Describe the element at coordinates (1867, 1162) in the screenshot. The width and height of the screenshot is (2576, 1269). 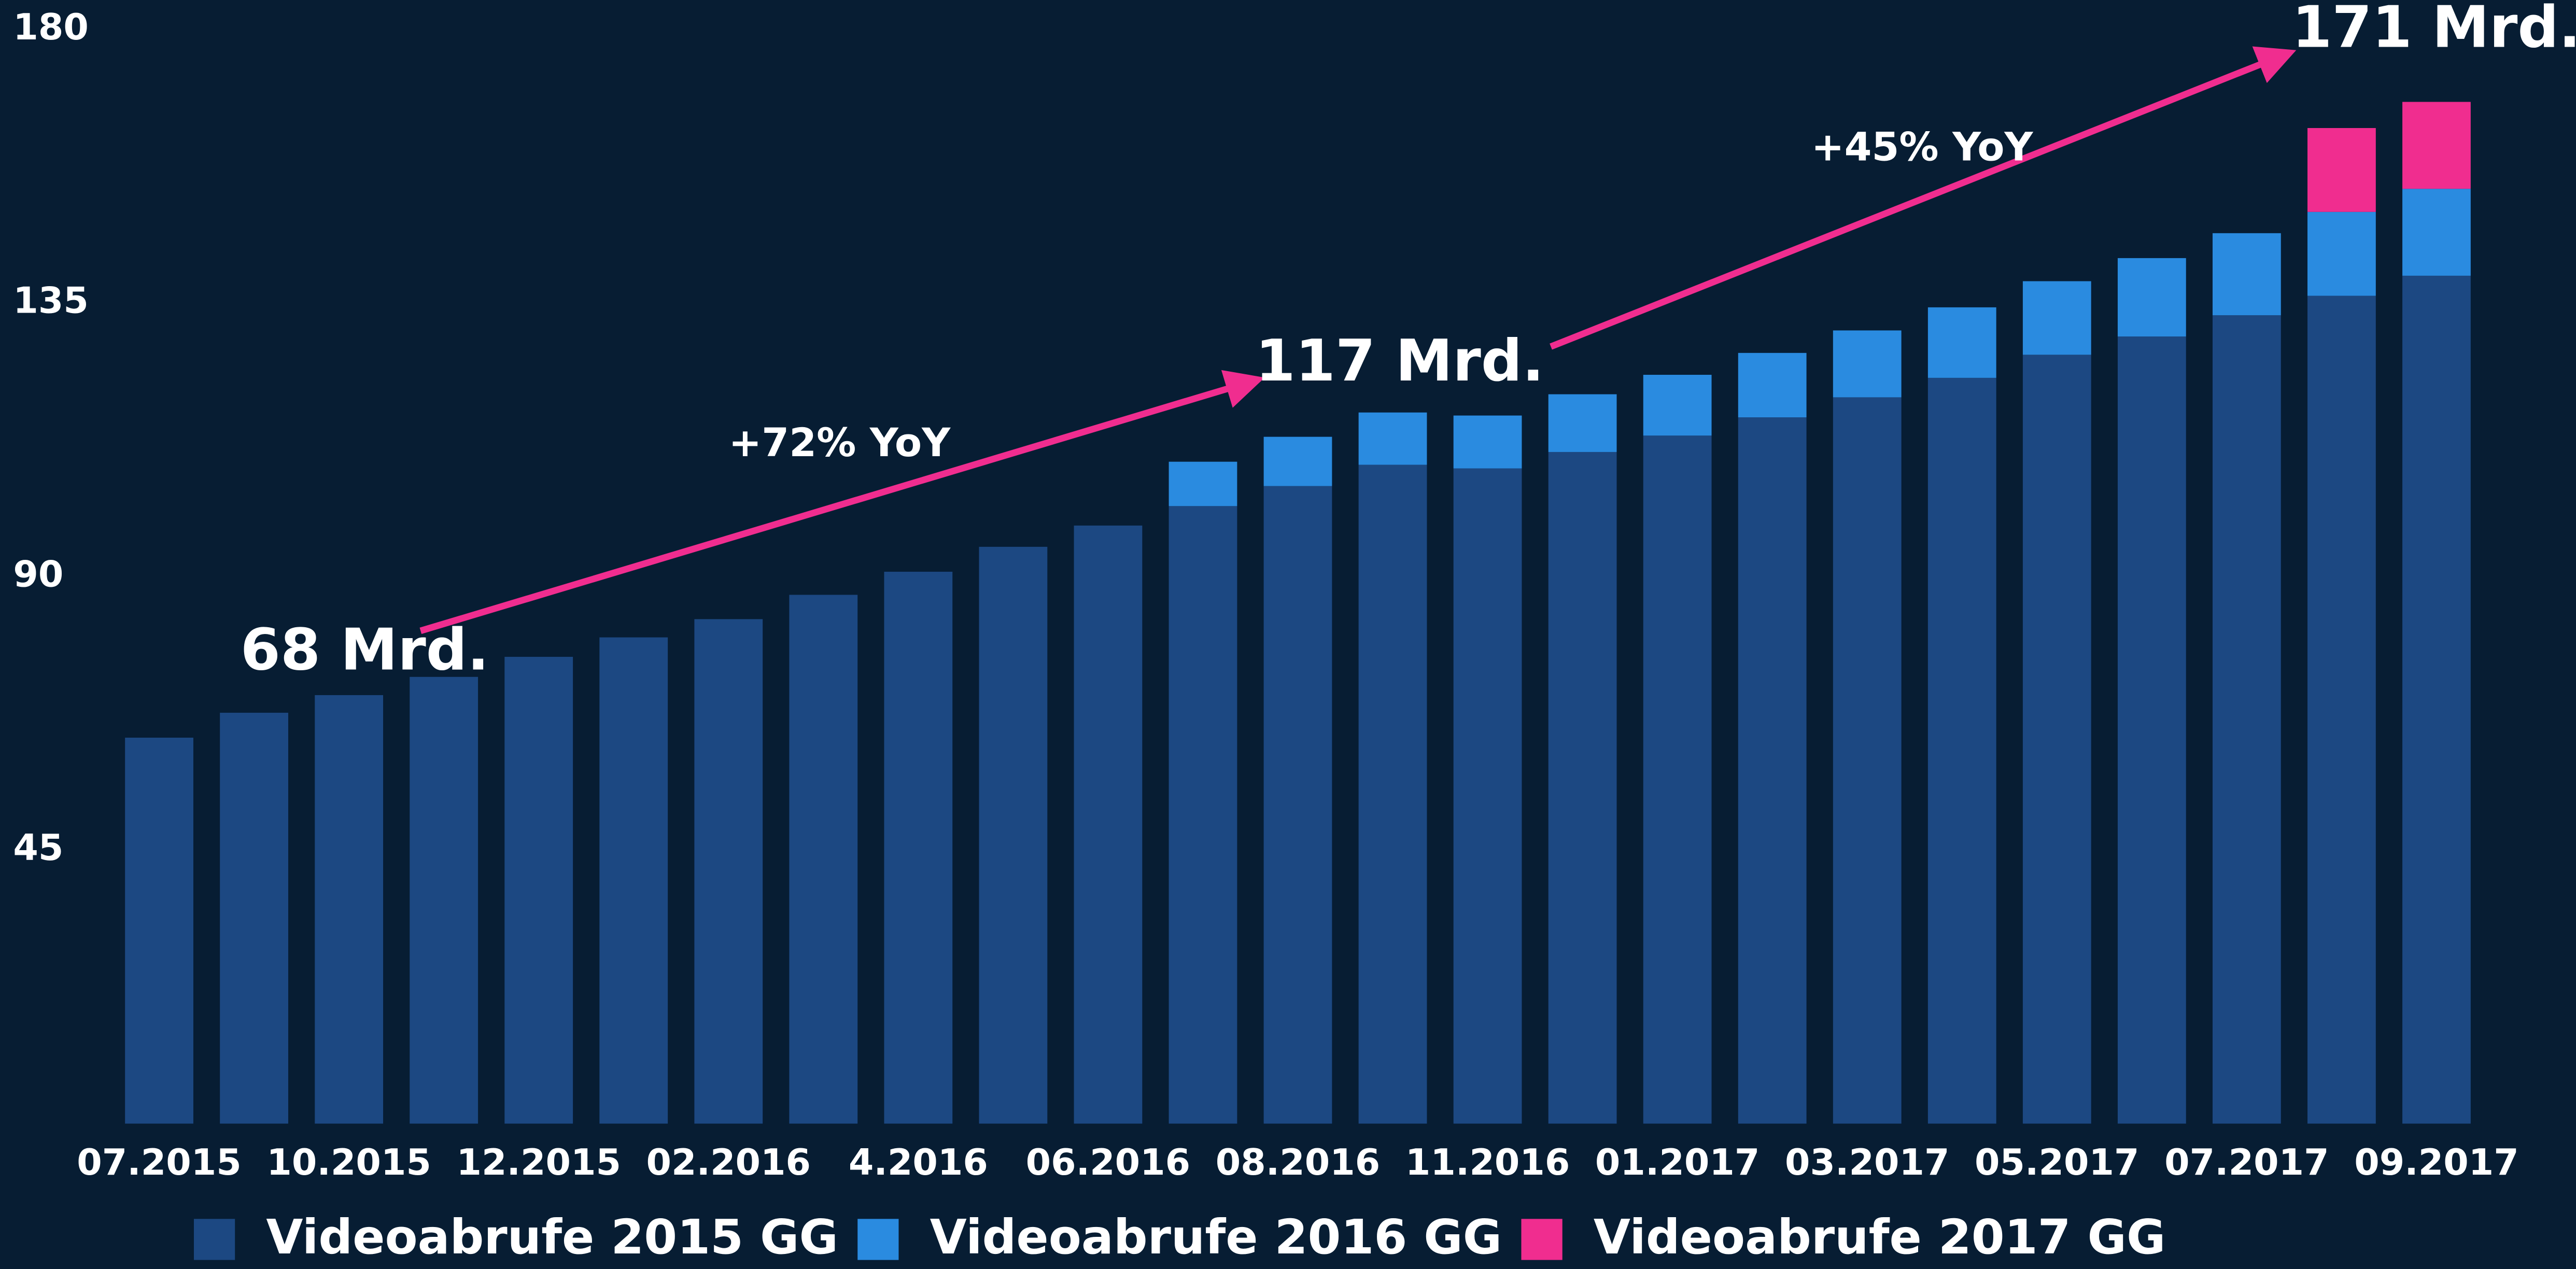
I see `x-tick-label: 03.2017` at that location.